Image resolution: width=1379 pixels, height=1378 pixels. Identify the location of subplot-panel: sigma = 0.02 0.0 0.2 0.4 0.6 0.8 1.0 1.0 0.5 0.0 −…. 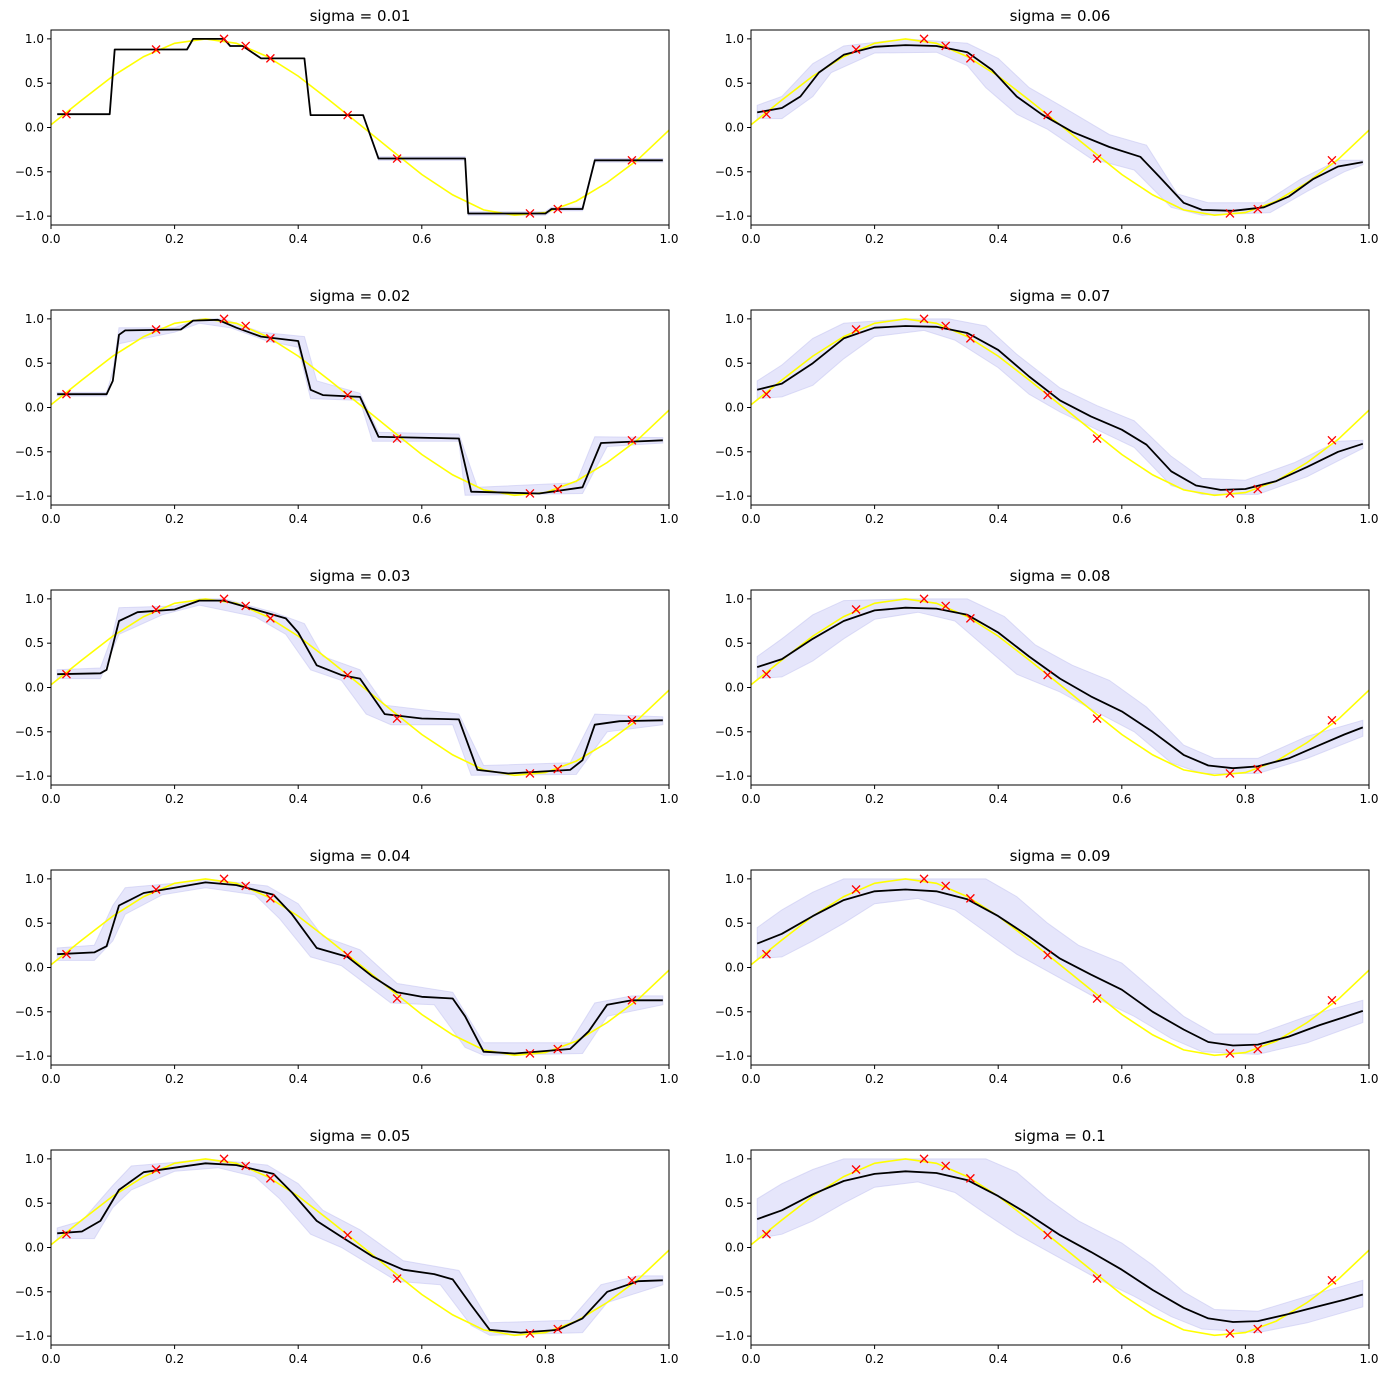
(347, 406).